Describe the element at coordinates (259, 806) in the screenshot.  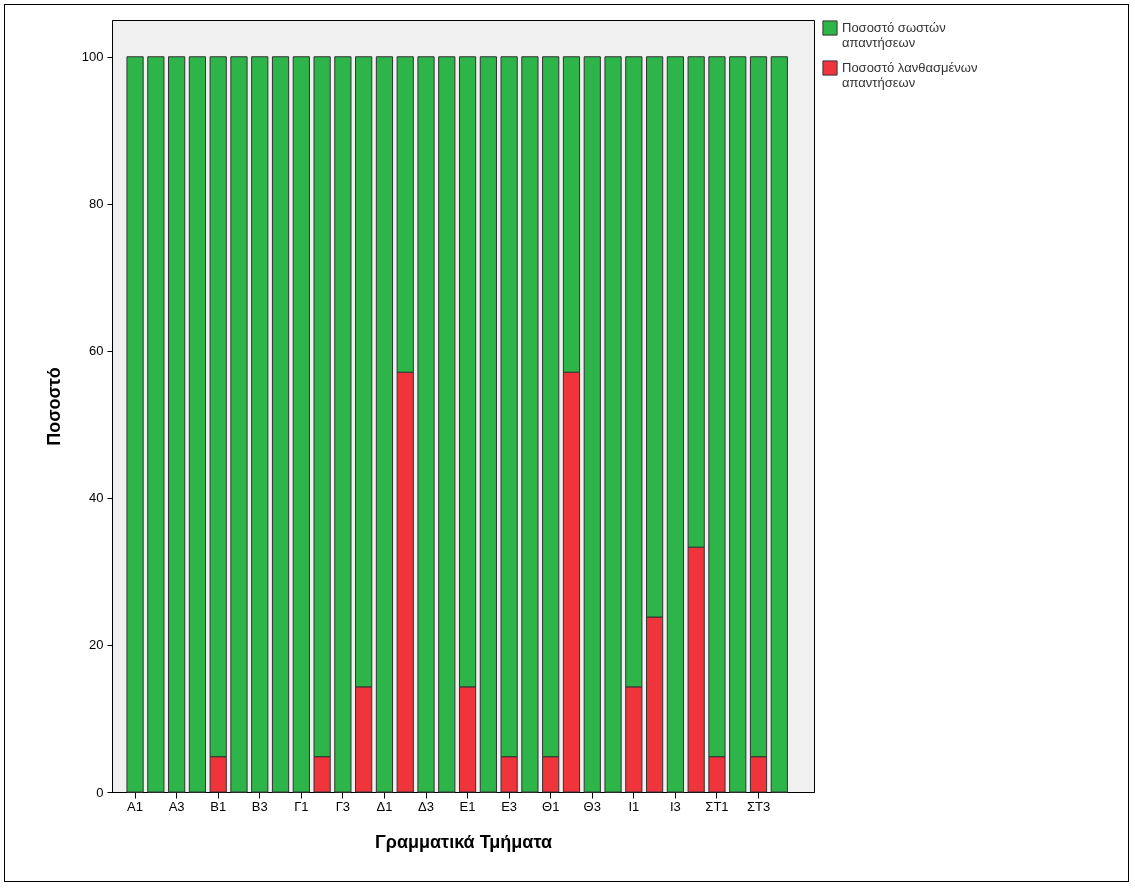
I see `x-tick-label: Β3` at that location.